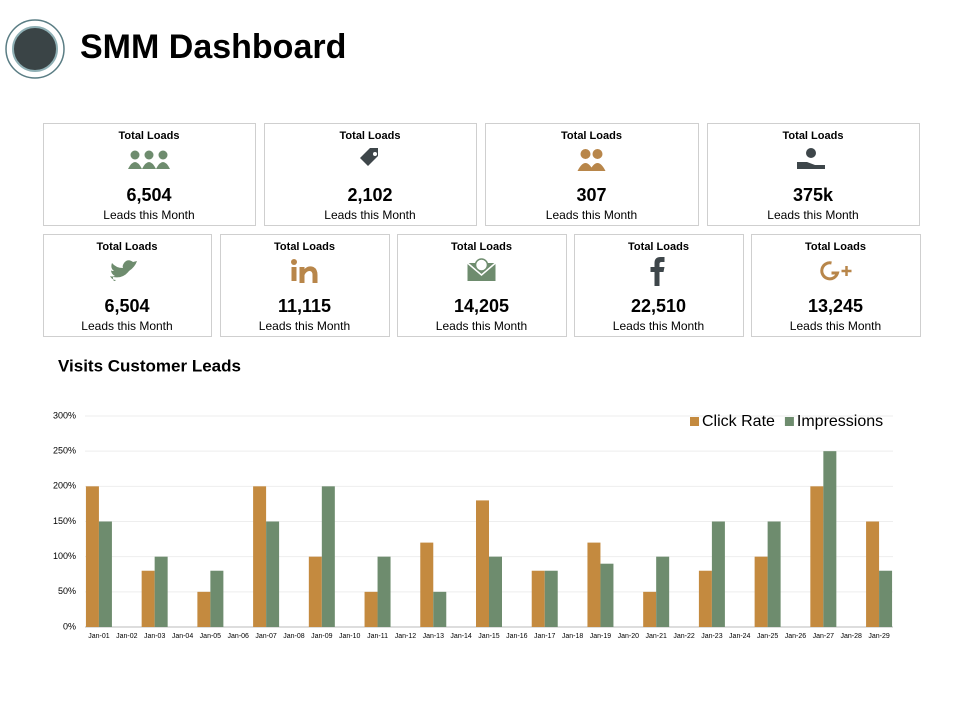 This screenshot has width=960, height=720. What do you see at coordinates (879, 636) in the screenshot?
I see `x-tick-label: Jan-29` at bounding box center [879, 636].